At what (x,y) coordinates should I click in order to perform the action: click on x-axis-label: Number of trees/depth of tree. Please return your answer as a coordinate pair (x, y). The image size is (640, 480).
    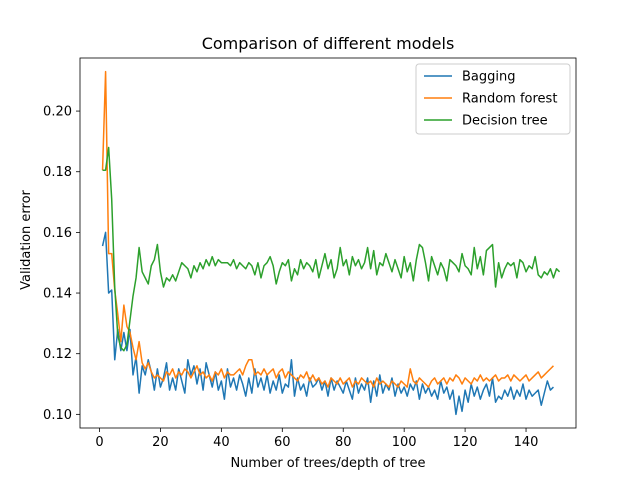
    Looking at the image, I should click on (327, 463).